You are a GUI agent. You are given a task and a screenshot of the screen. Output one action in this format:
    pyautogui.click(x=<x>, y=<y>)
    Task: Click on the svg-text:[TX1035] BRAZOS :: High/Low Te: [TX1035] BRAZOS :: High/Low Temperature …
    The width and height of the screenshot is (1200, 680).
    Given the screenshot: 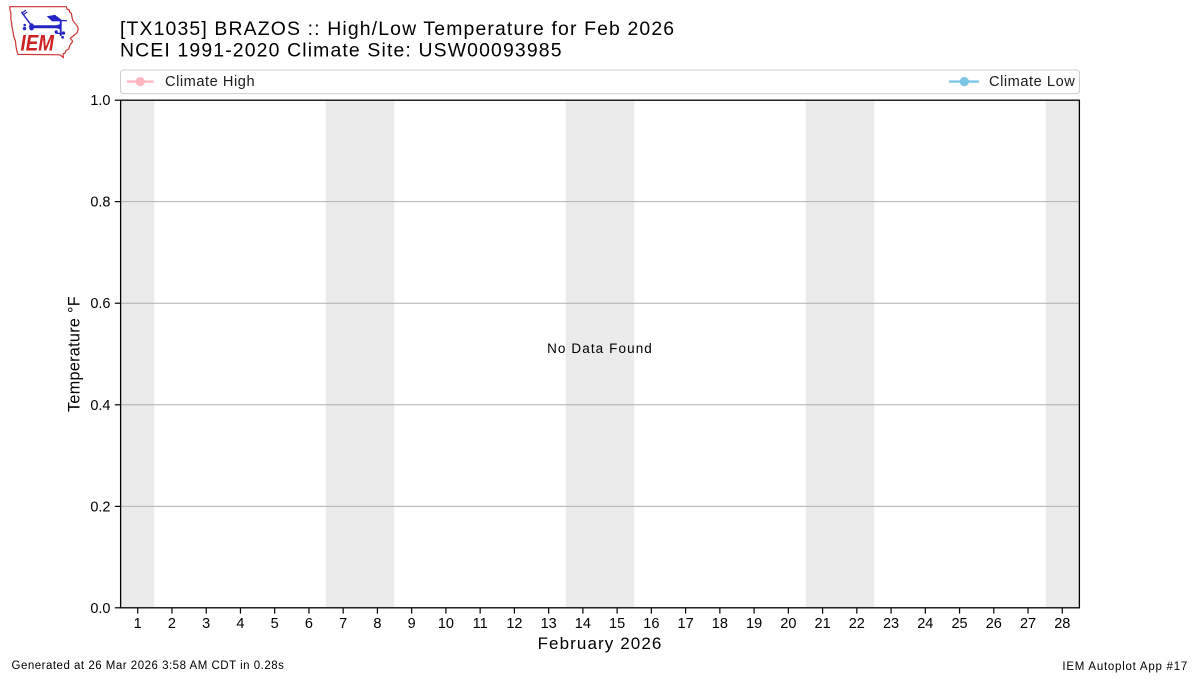 What is the action you would take?
    pyautogui.click(x=397, y=29)
    